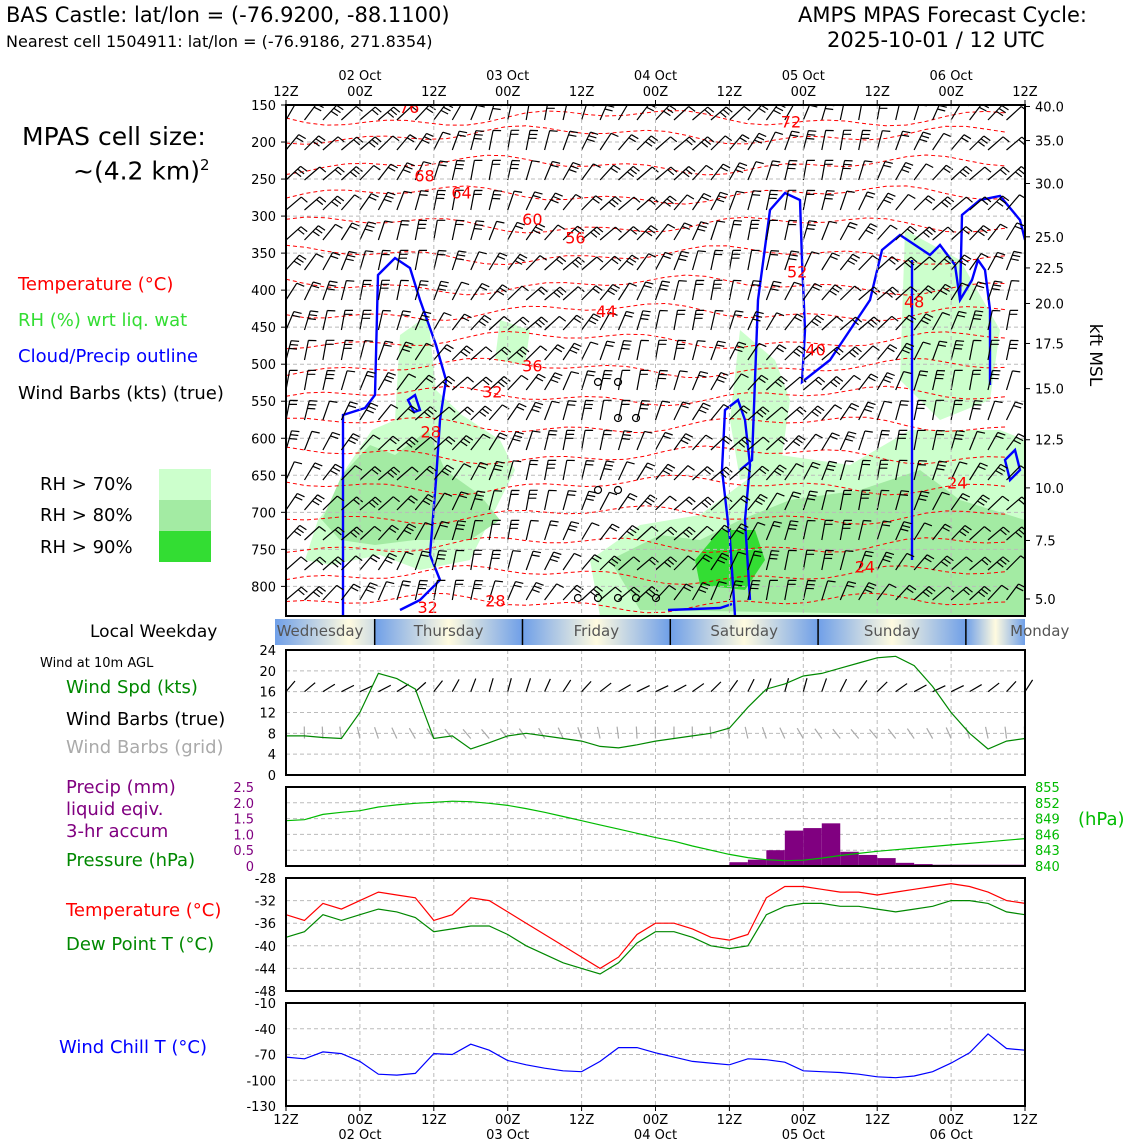  Describe the element at coordinates (1049, 344) in the screenshot. I see `height-tick-label: 17.5` at that location.